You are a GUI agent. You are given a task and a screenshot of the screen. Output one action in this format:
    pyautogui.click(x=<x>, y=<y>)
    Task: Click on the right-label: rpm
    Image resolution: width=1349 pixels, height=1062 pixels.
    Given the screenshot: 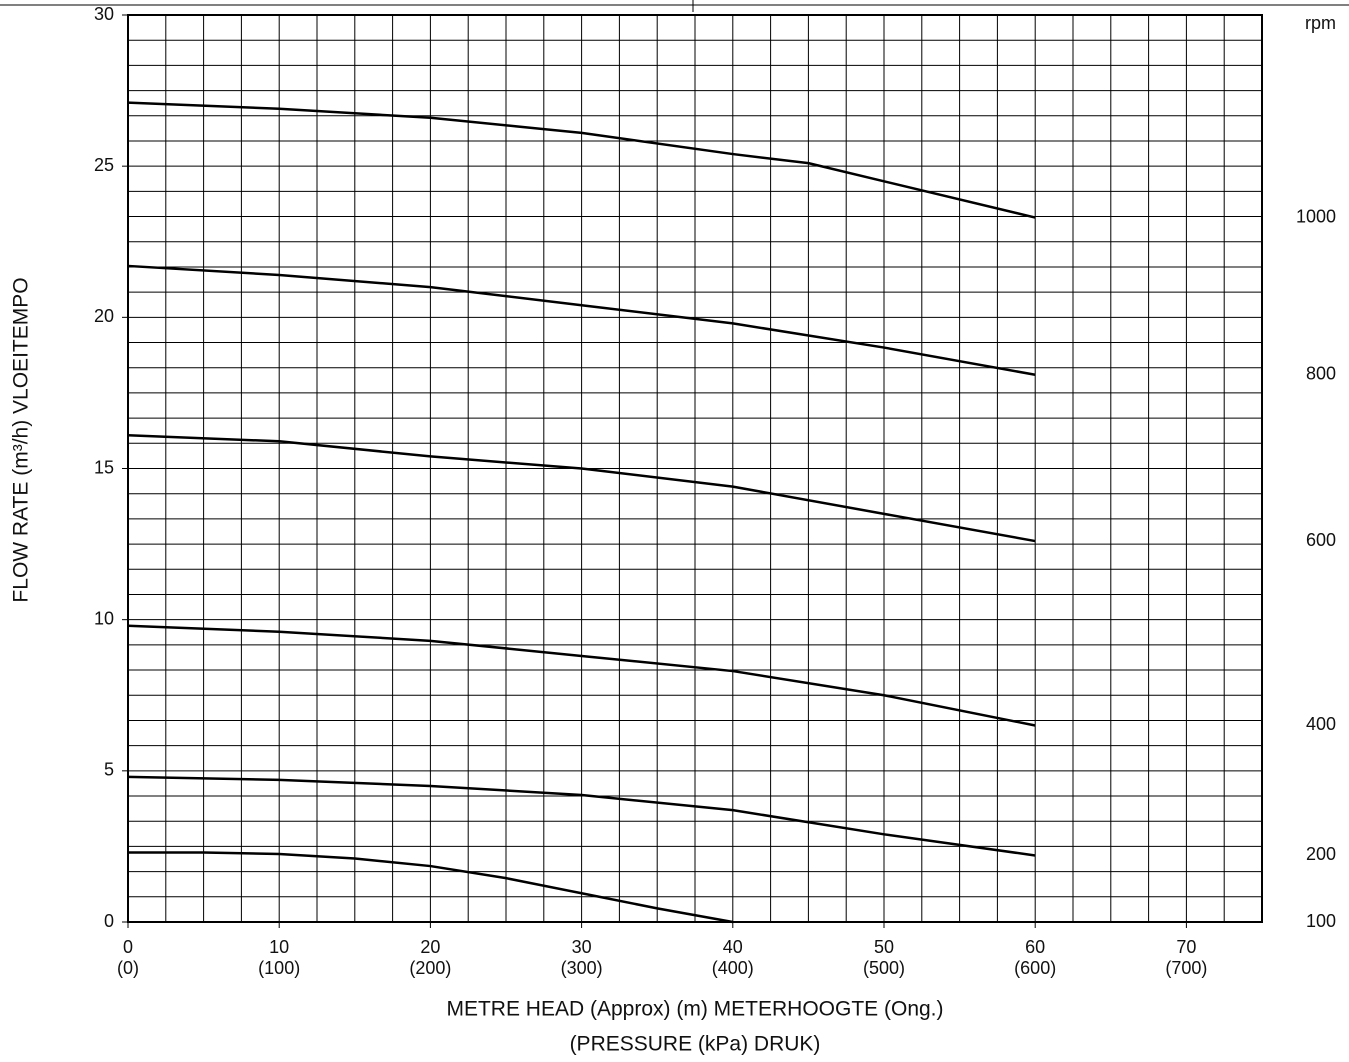 What is the action you would take?
    pyautogui.click(x=1320, y=23)
    